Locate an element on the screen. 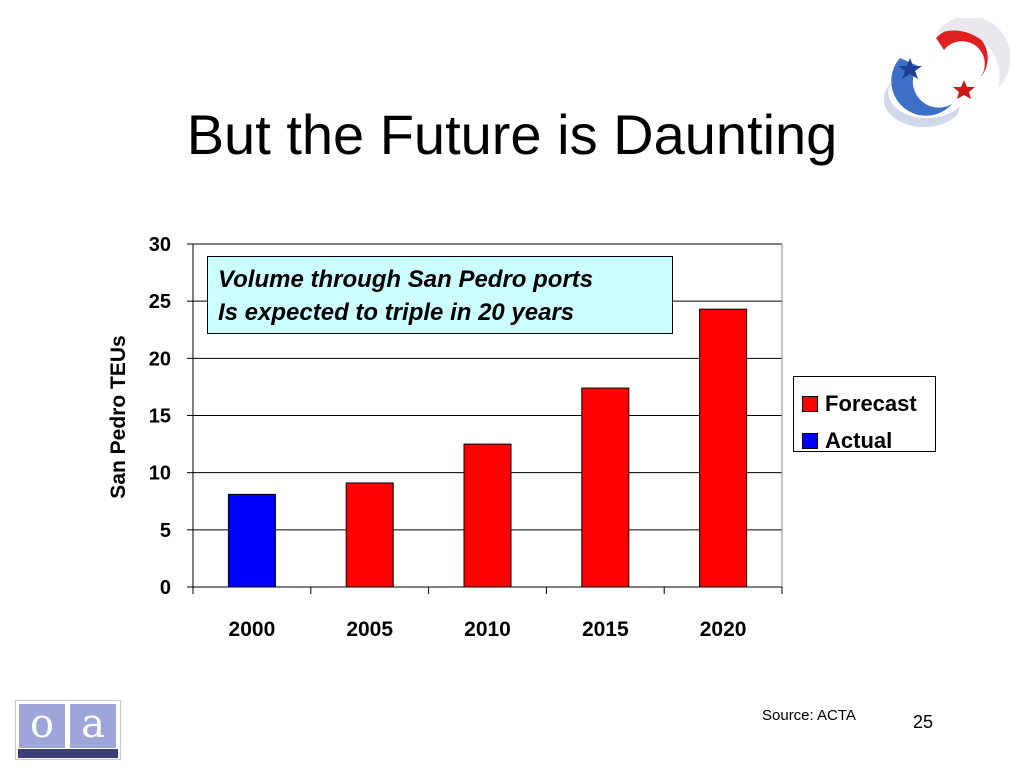 Image resolution: width=1024 pixels, height=768 pixels. y-tick-label: 25 is located at coordinates (160, 302).